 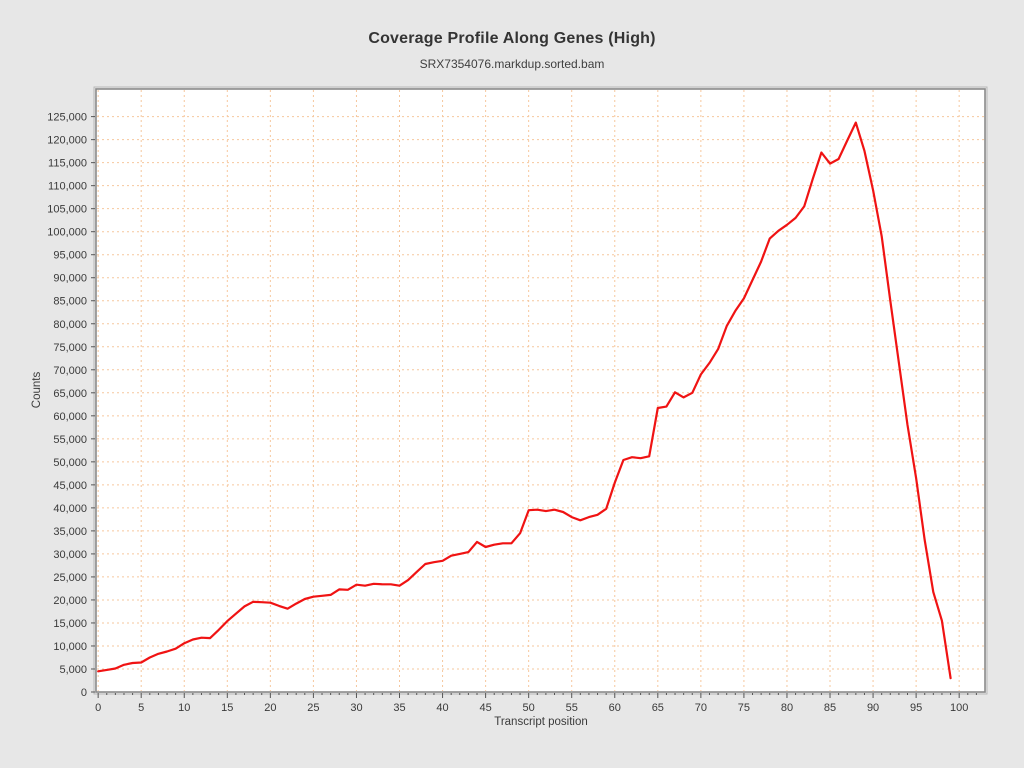 I want to click on x-tick-label: 65, so click(x=658, y=708).